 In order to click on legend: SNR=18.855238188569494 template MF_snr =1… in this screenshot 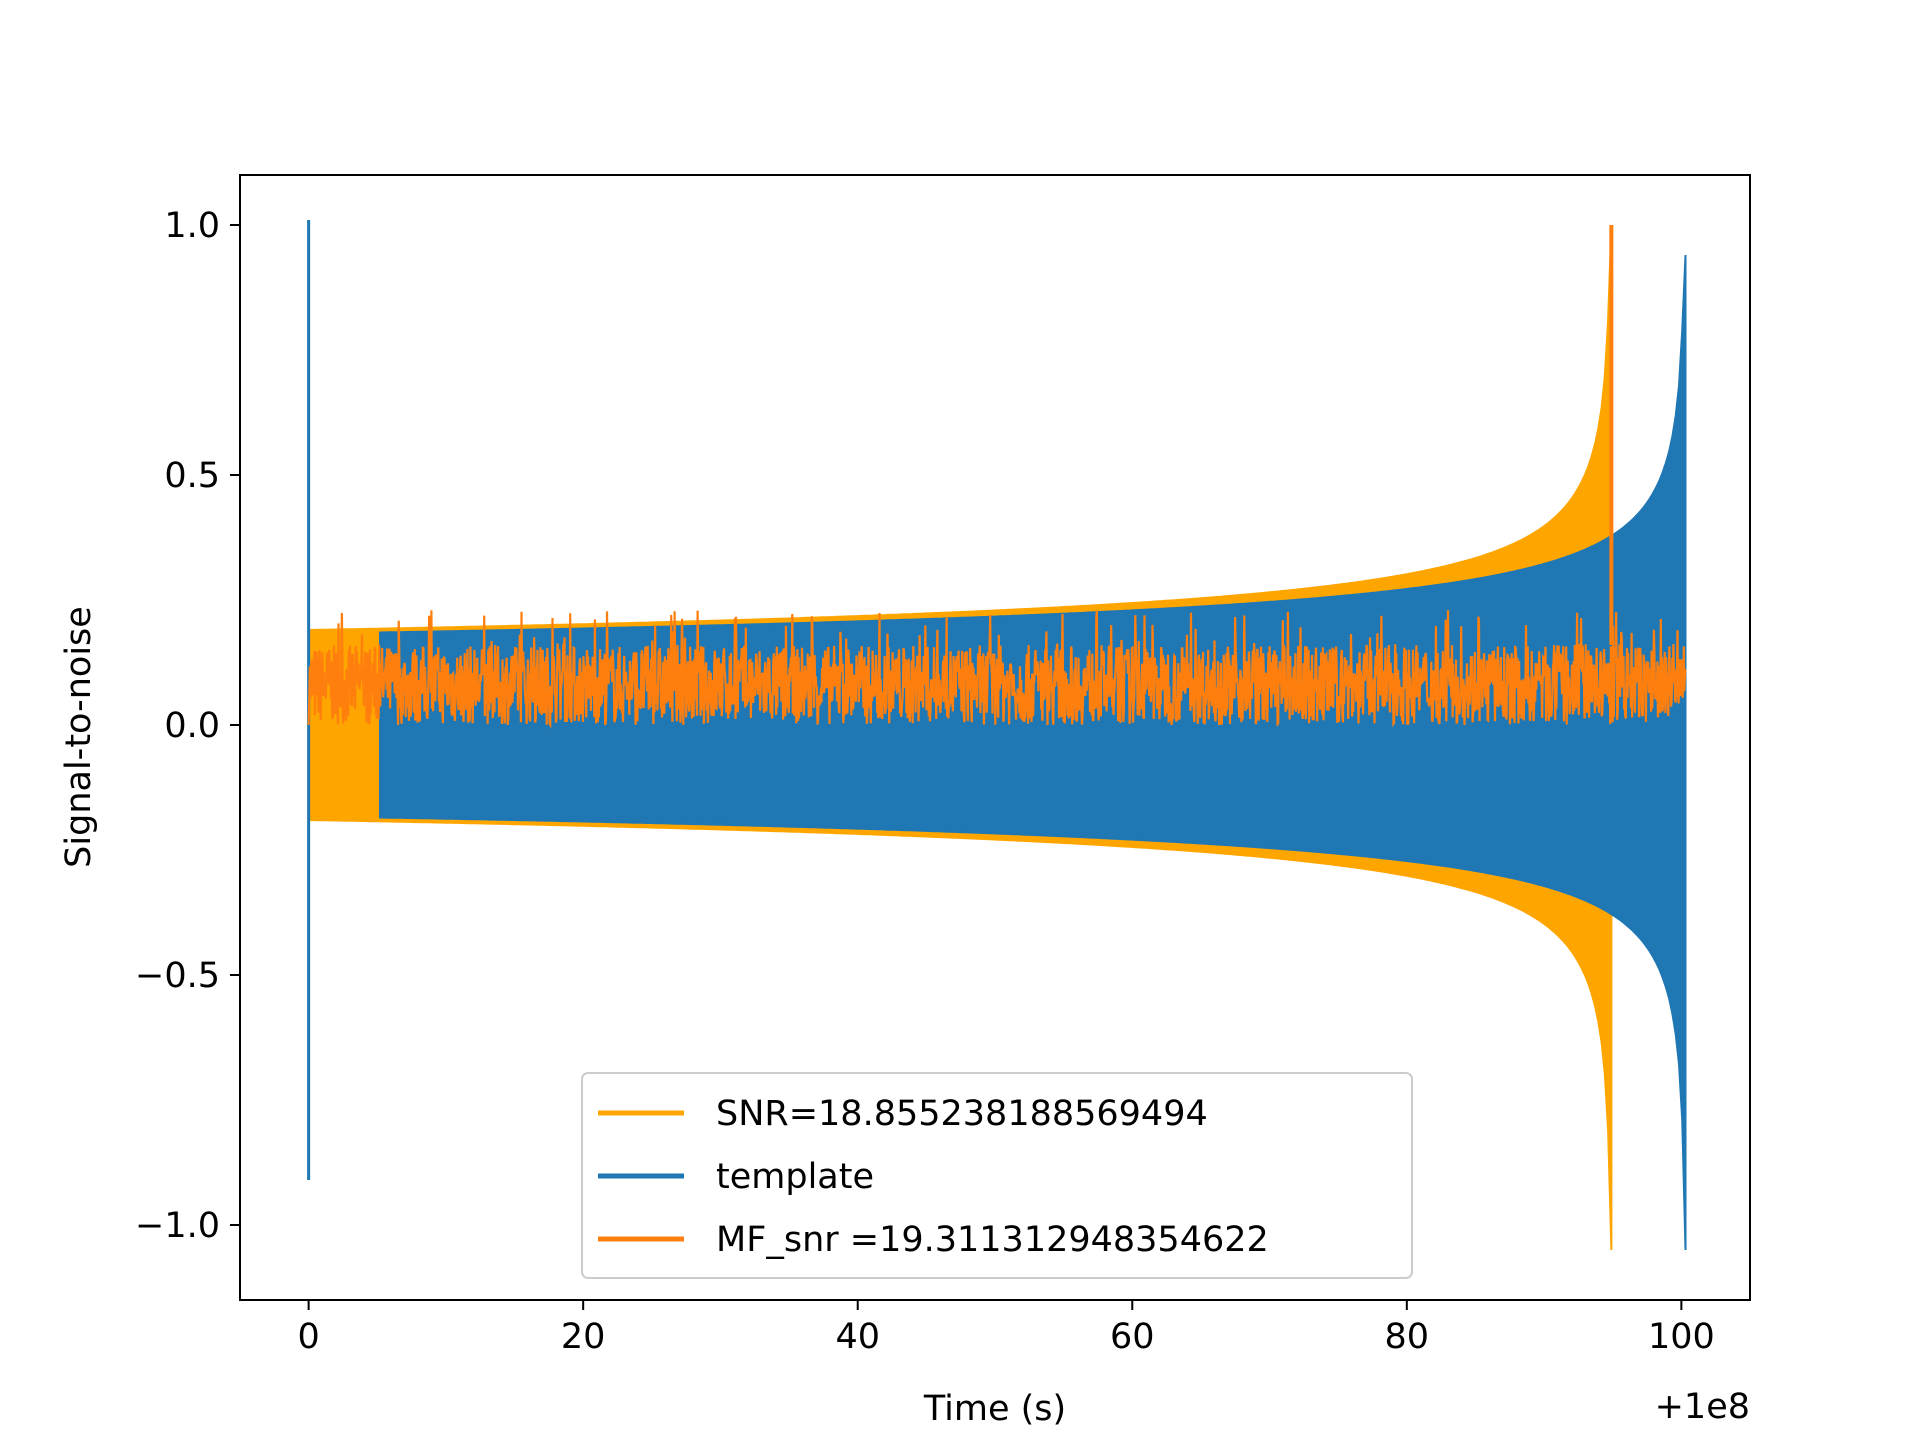, I will do `click(997, 1175)`.